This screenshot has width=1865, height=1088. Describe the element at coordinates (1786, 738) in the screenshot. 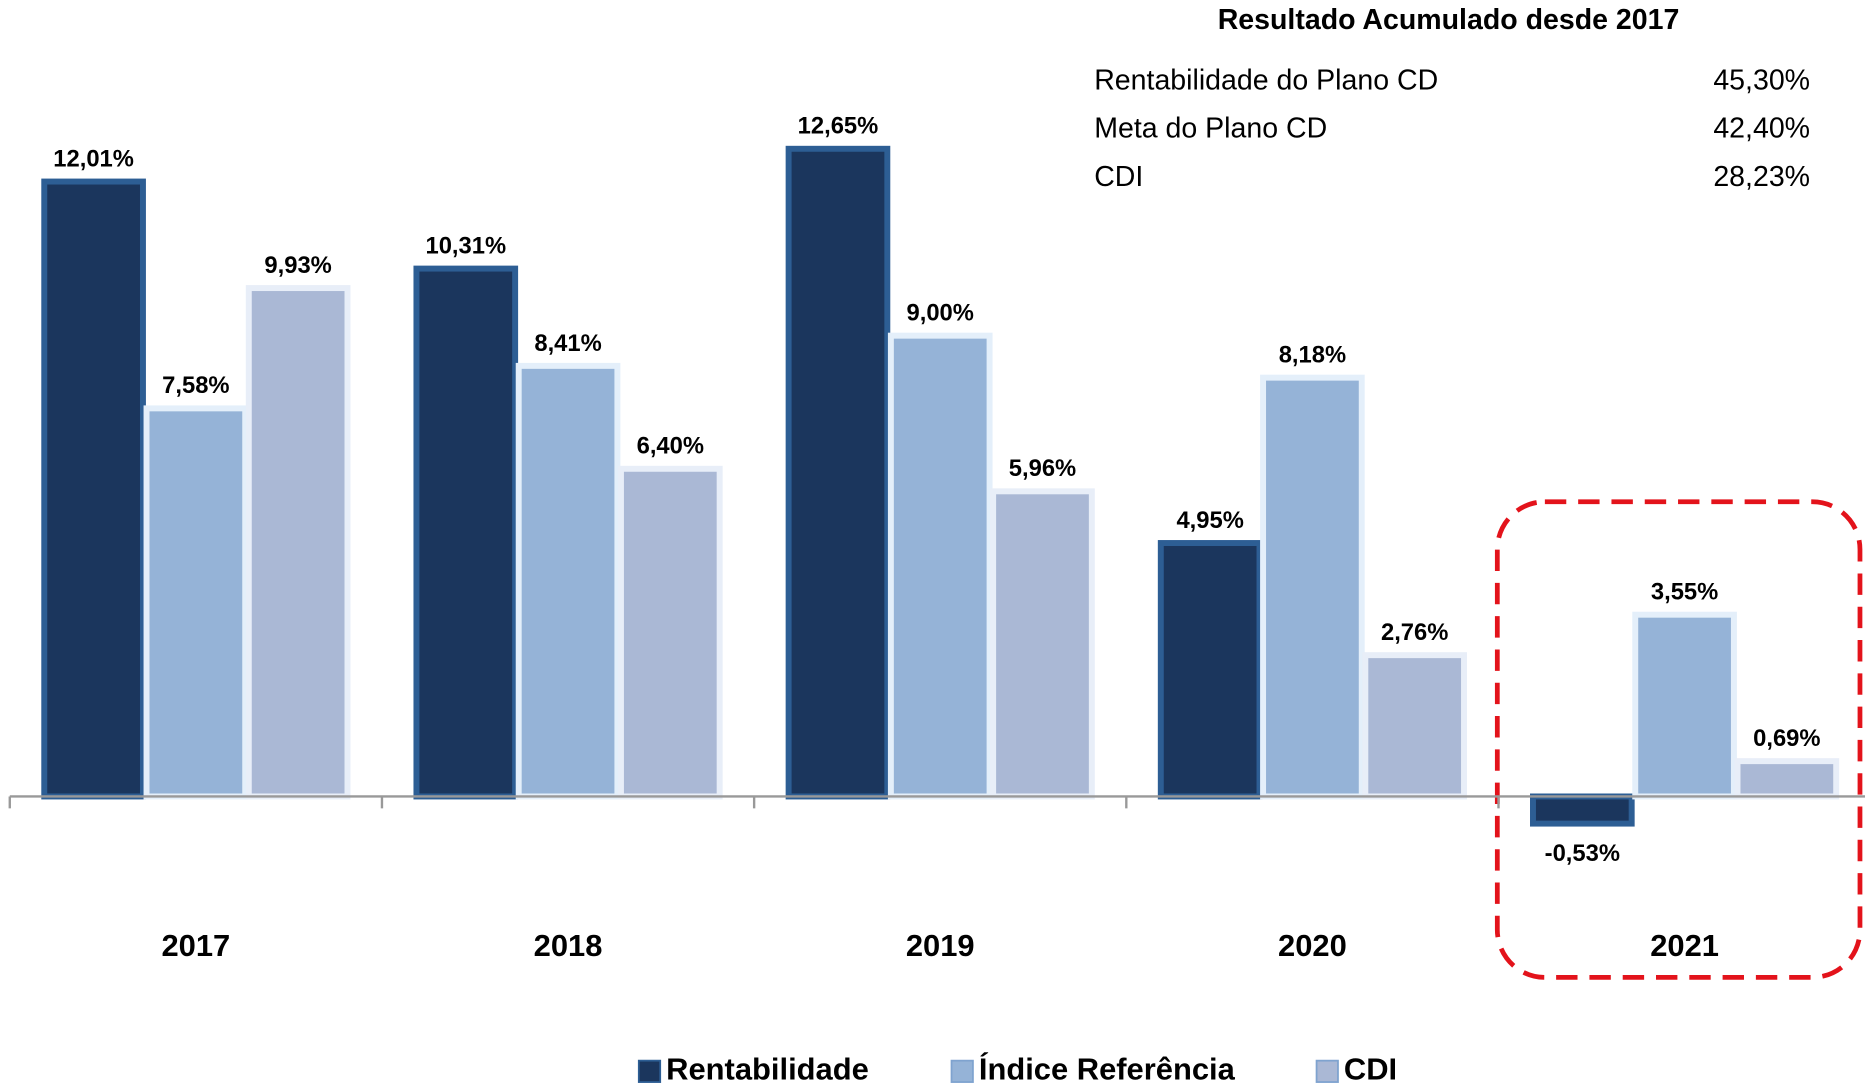

I see `value-label: 0,69%` at that location.